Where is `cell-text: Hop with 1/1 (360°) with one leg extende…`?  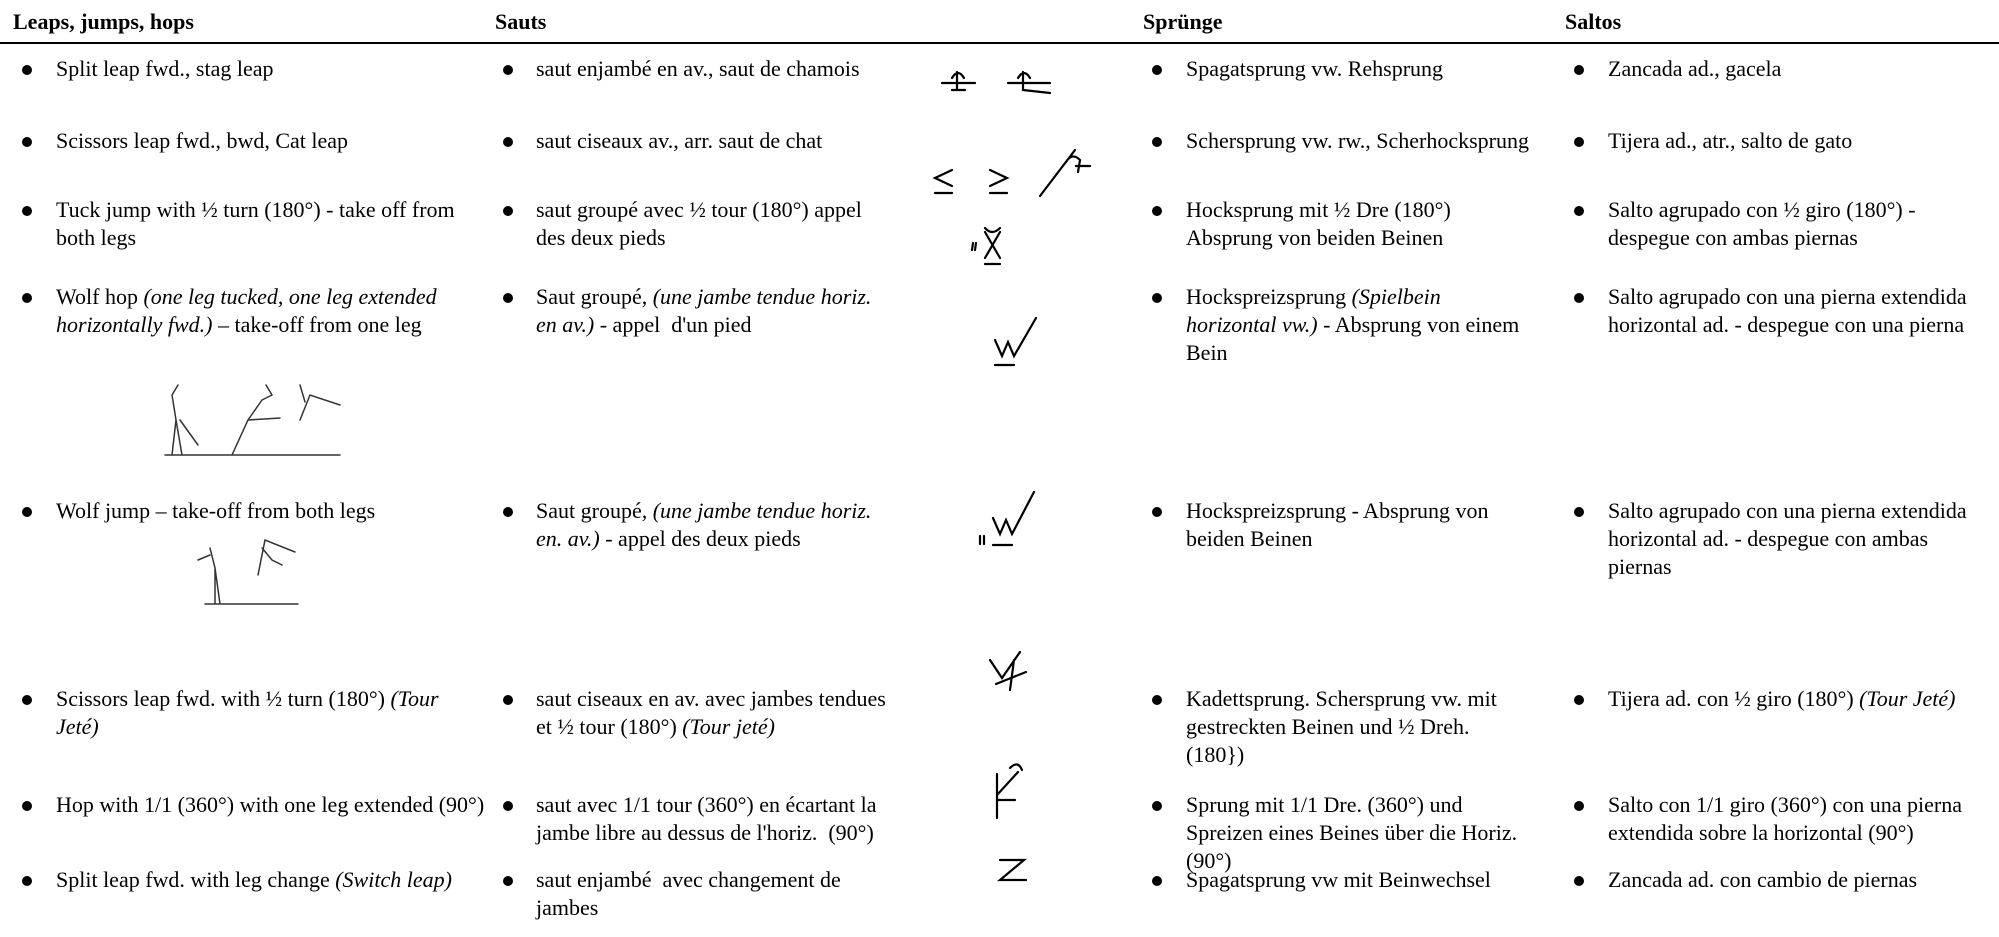
cell-text: Hop with 1/1 (360°) with one leg extende… is located at coordinates (271, 805).